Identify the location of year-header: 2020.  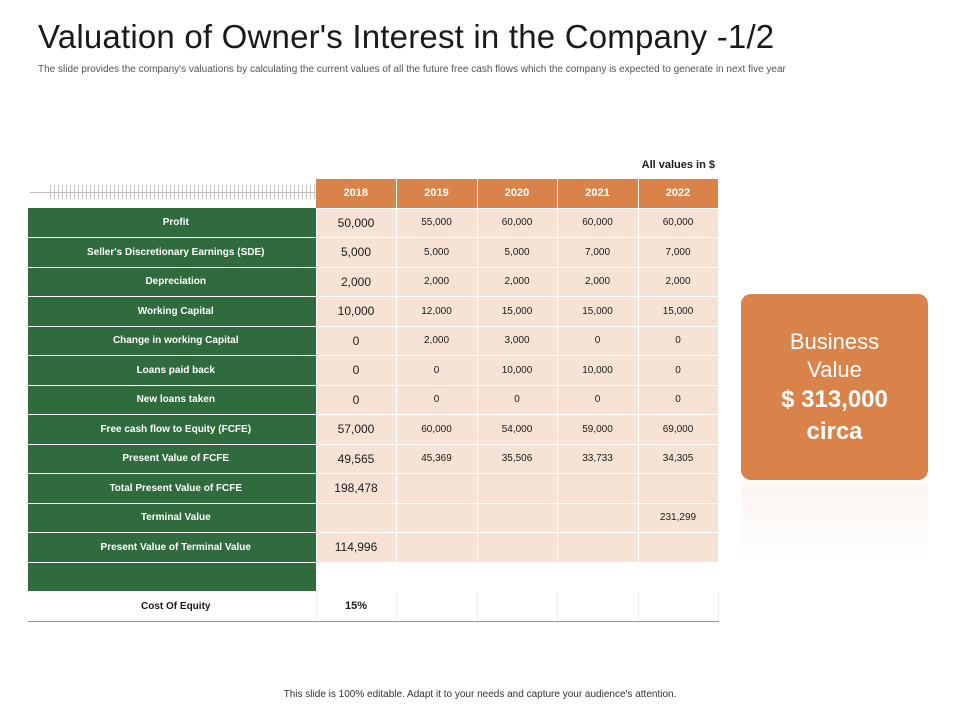
(517, 194).